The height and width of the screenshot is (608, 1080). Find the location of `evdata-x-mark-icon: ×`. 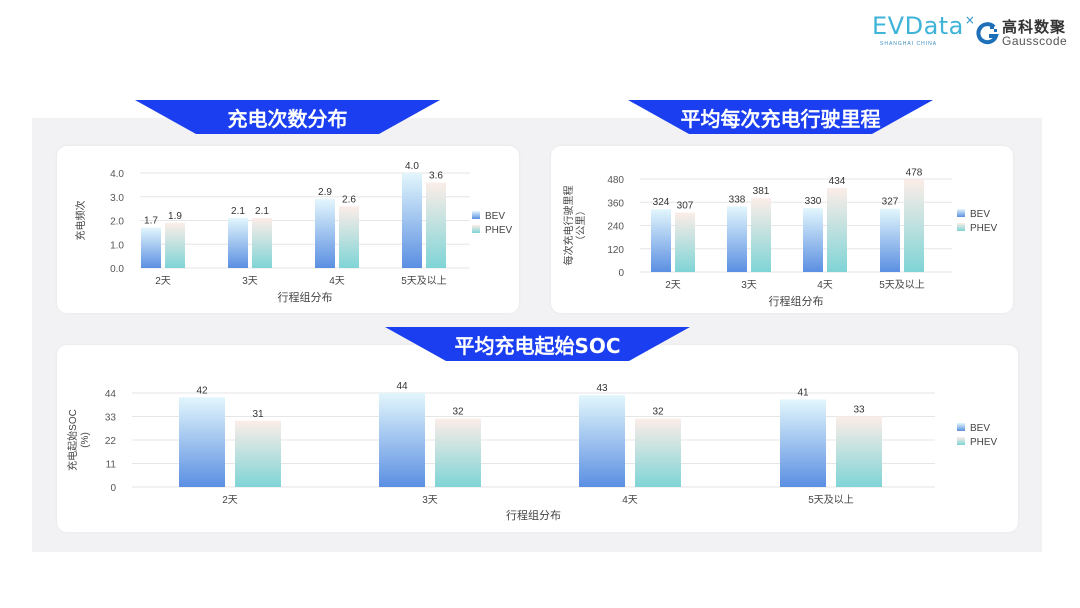

evdata-x-mark-icon: × is located at coordinates (970, 20).